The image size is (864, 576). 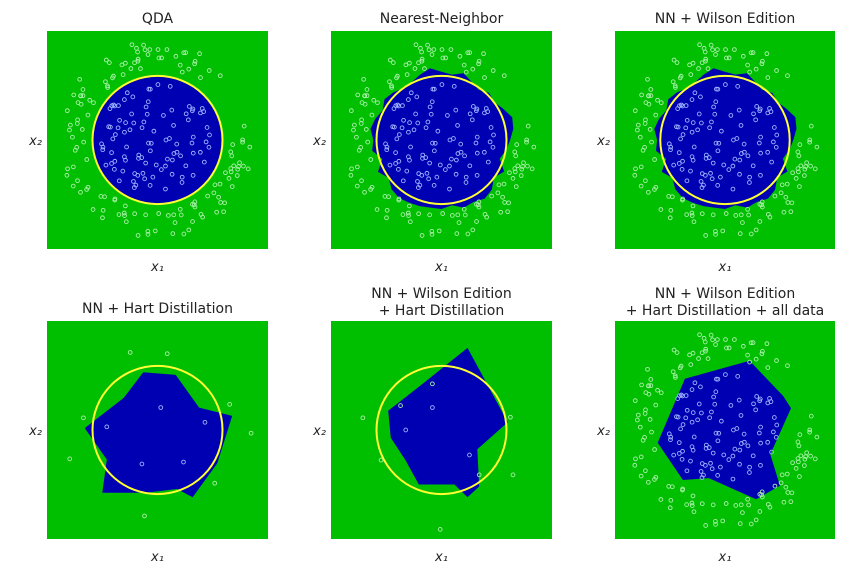 What do you see at coordinates (603, 141) in the screenshot?
I see `y-axis-label: x₂` at bounding box center [603, 141].